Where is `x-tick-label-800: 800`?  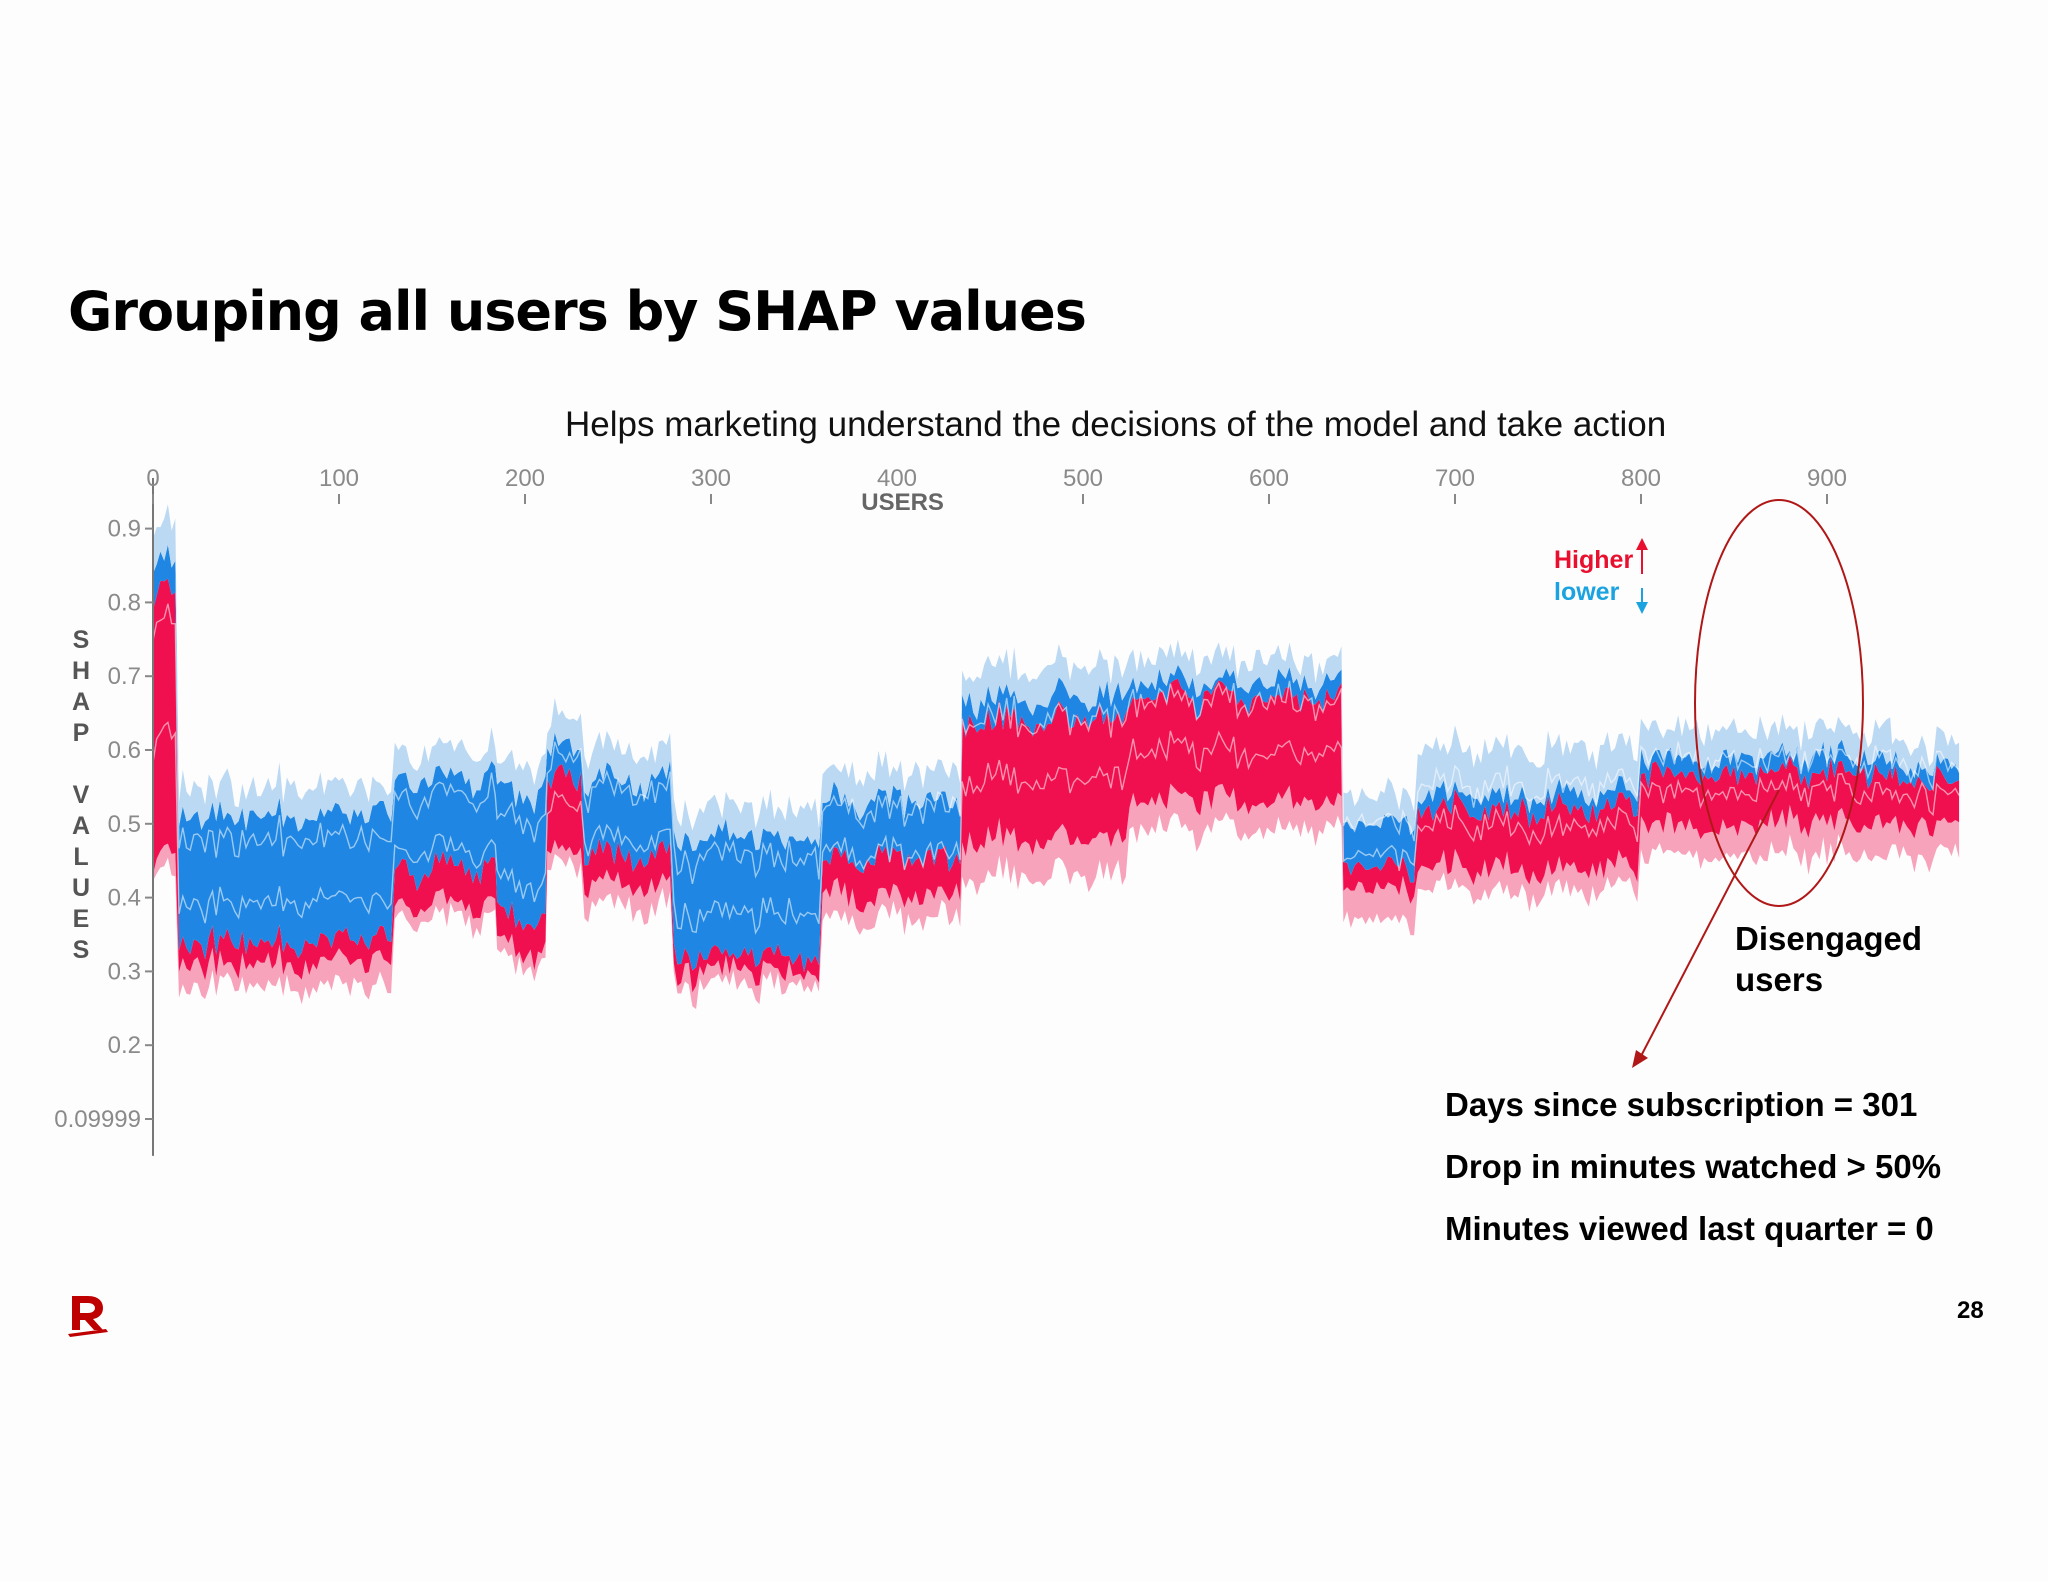
x-tick-label-800: 800 is located at coordinates (1641, 478).